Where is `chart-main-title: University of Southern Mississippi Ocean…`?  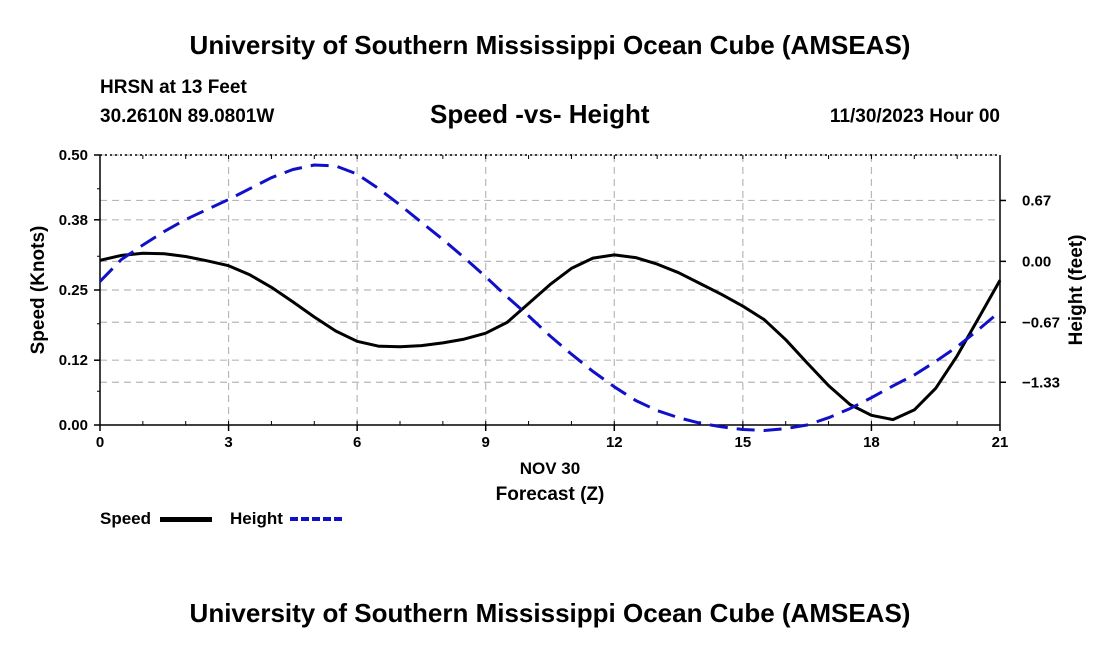 chart-main-title: University of Southern Mississippi Ocean… is located at coordinates (550, 45).